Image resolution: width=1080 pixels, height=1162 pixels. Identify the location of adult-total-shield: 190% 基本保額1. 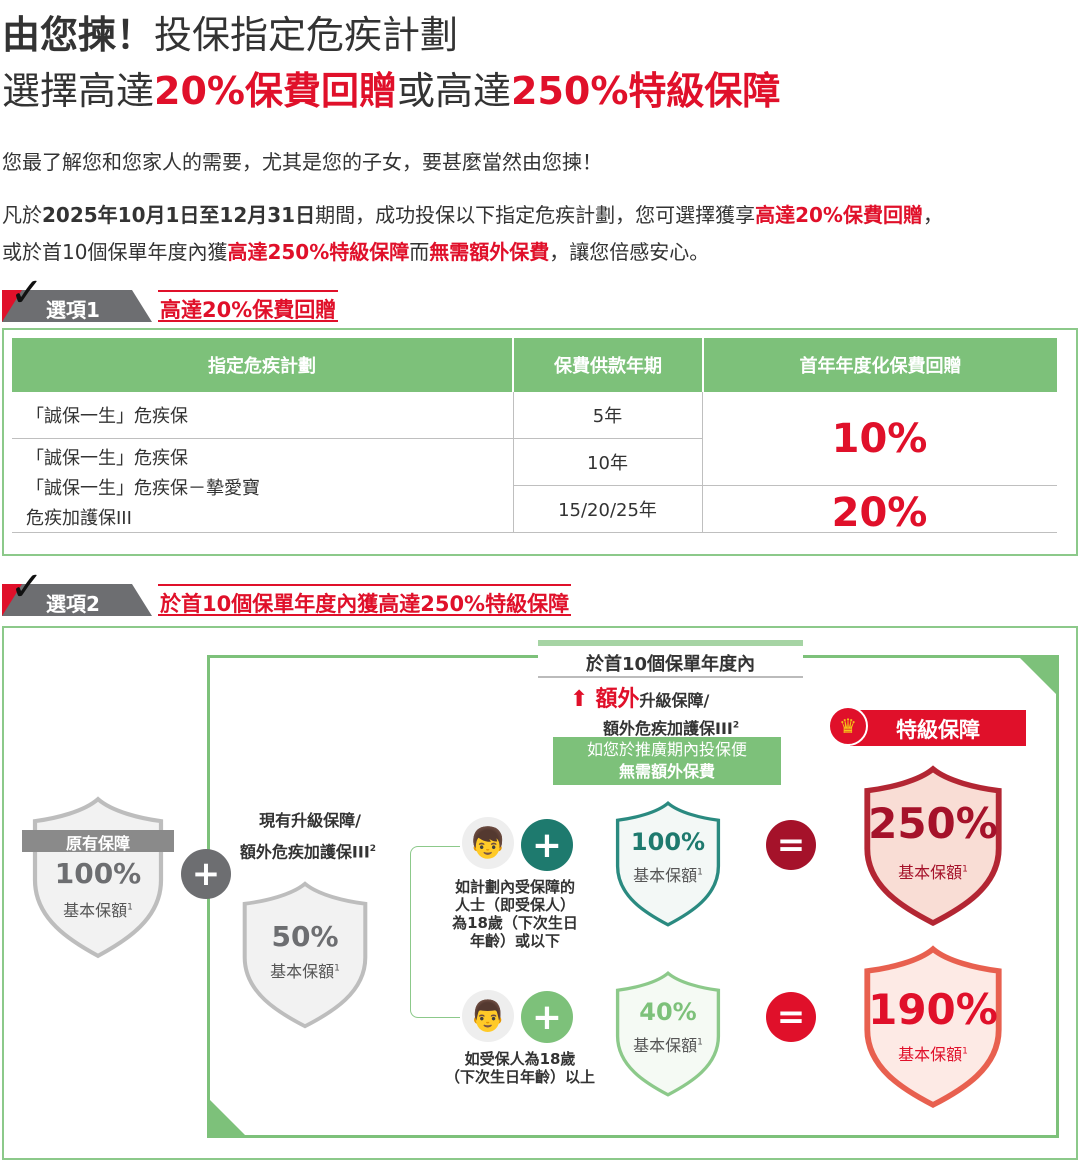
(933, 1027).